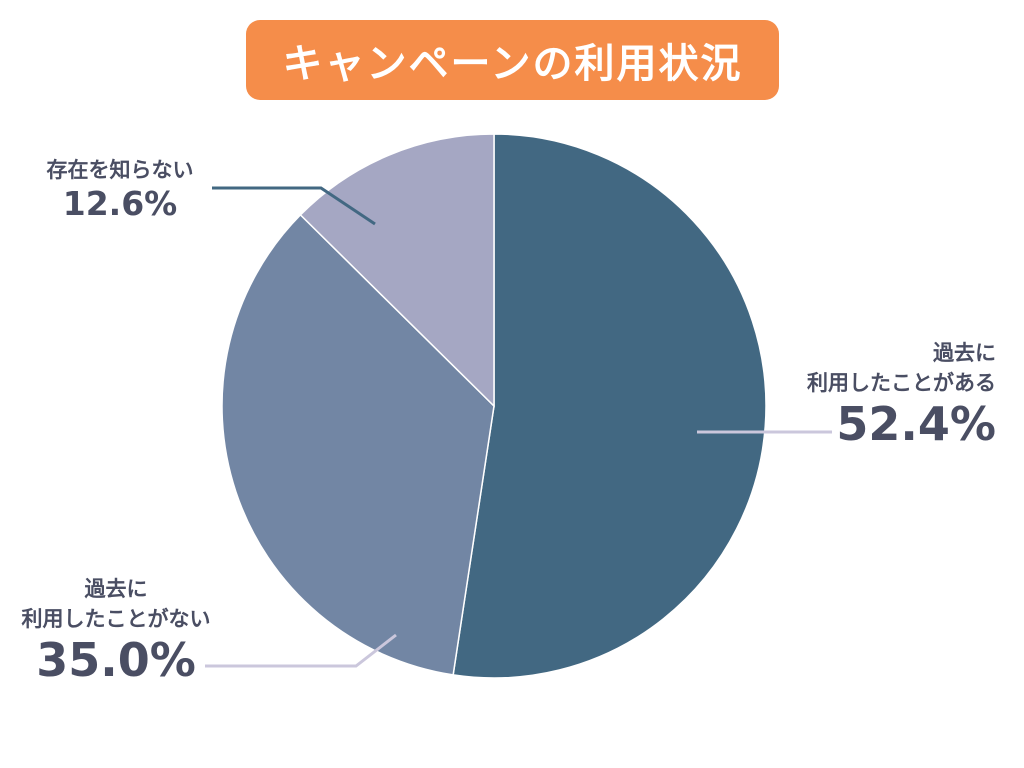 The height and width of the screenshot is (768, 1024). I want to click on slice-label-never-used: 過去に 利用したことがない 35.0%, so click(116, 630).